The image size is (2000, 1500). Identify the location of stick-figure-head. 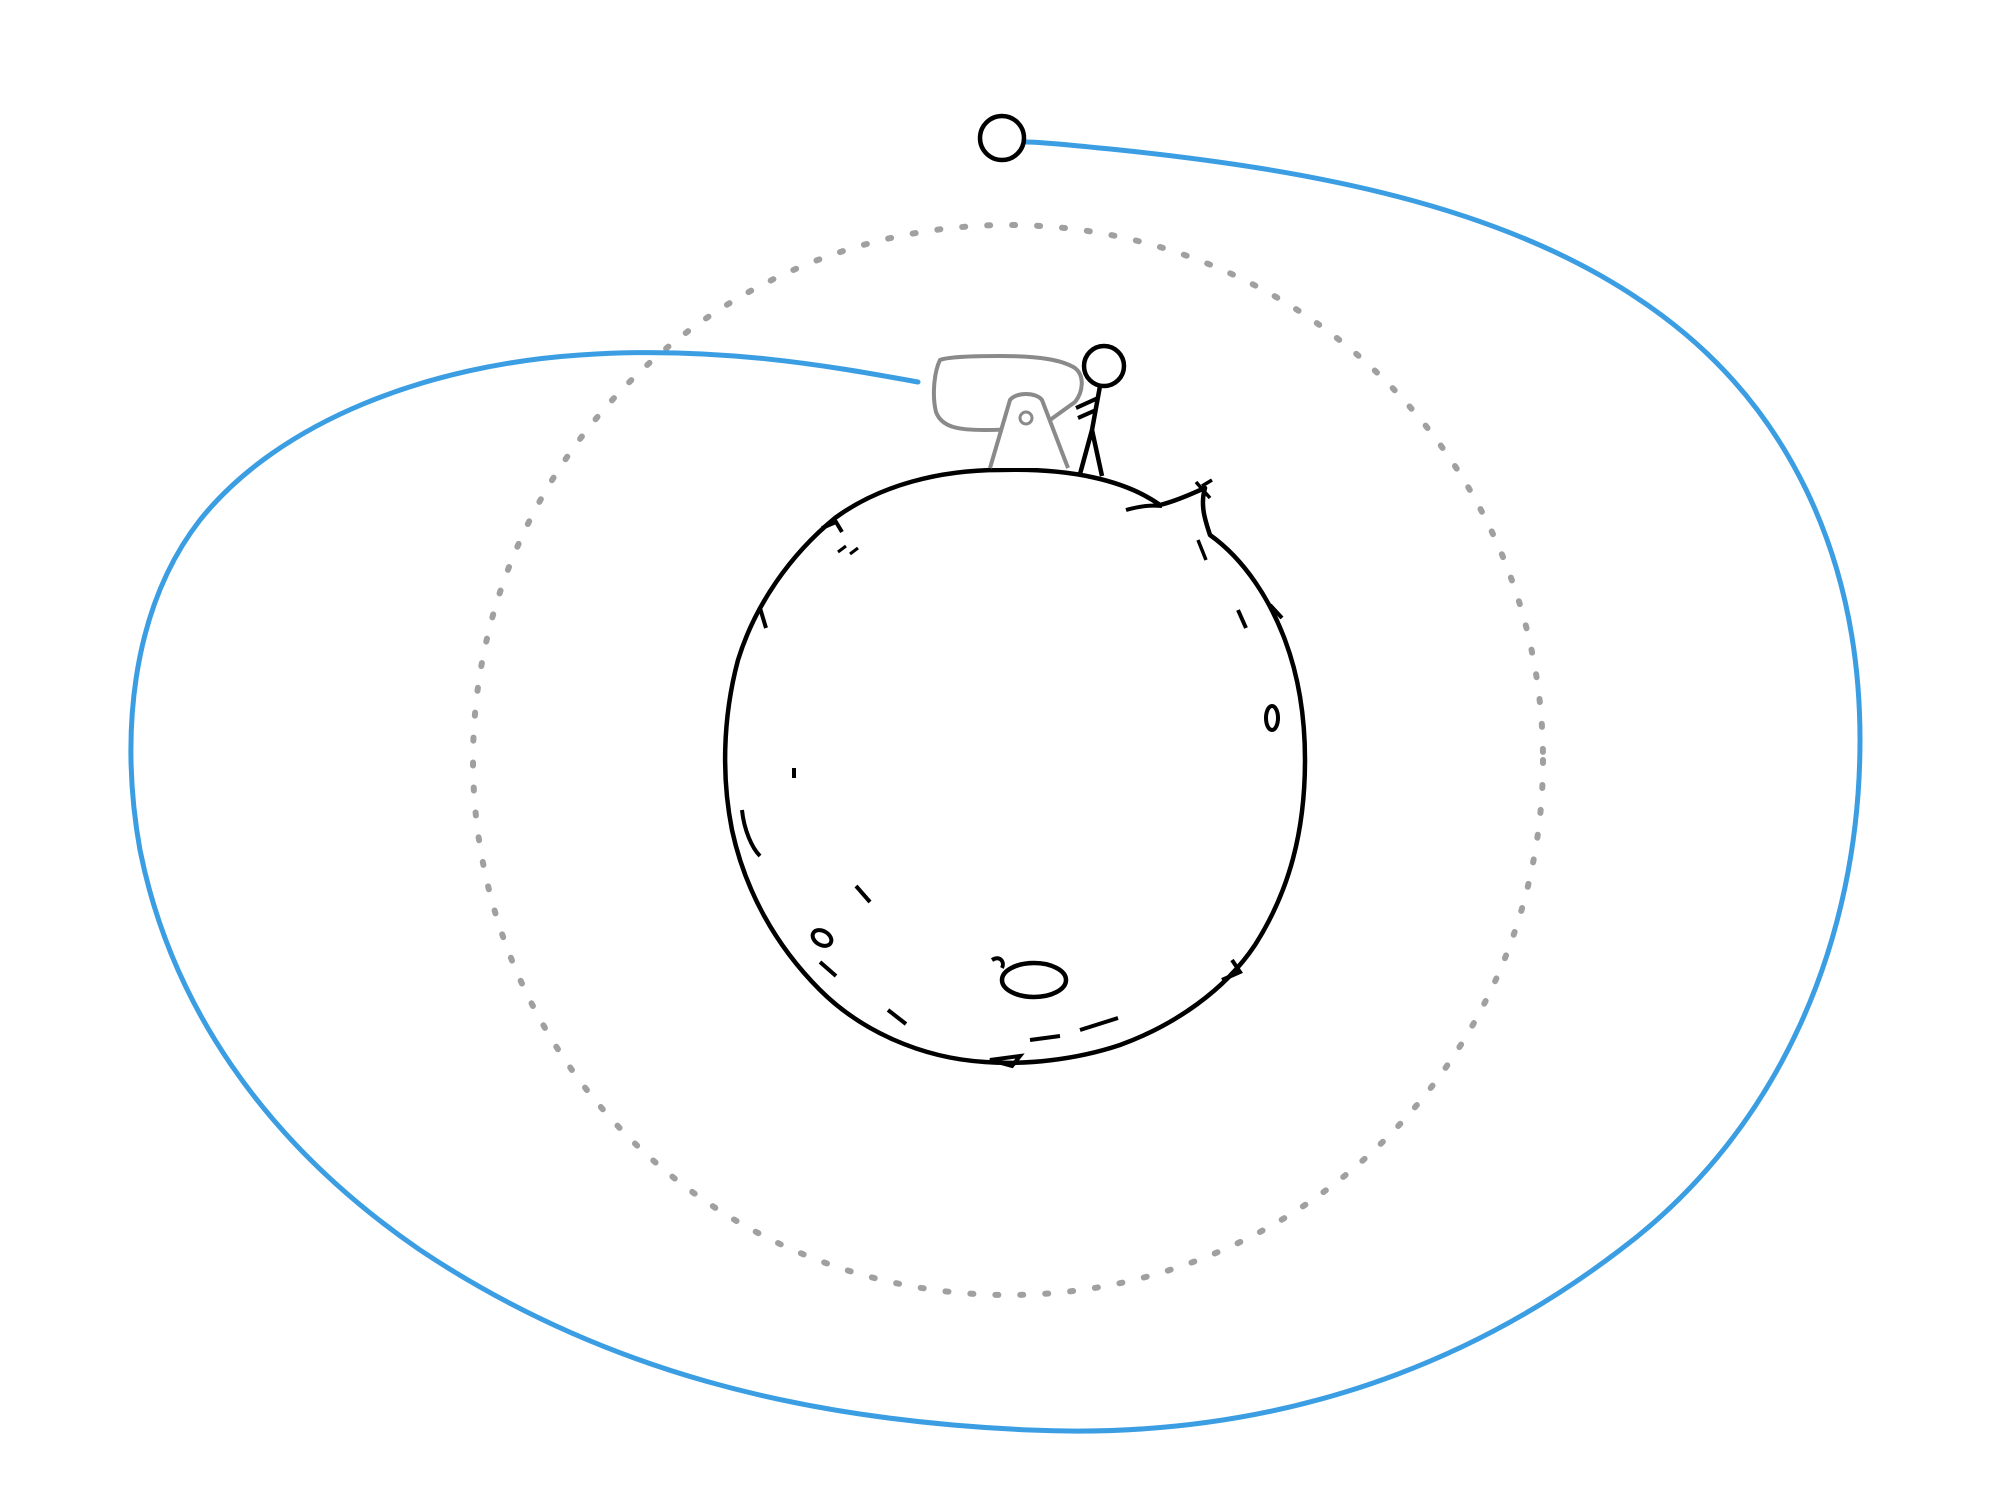
(1104, 366).